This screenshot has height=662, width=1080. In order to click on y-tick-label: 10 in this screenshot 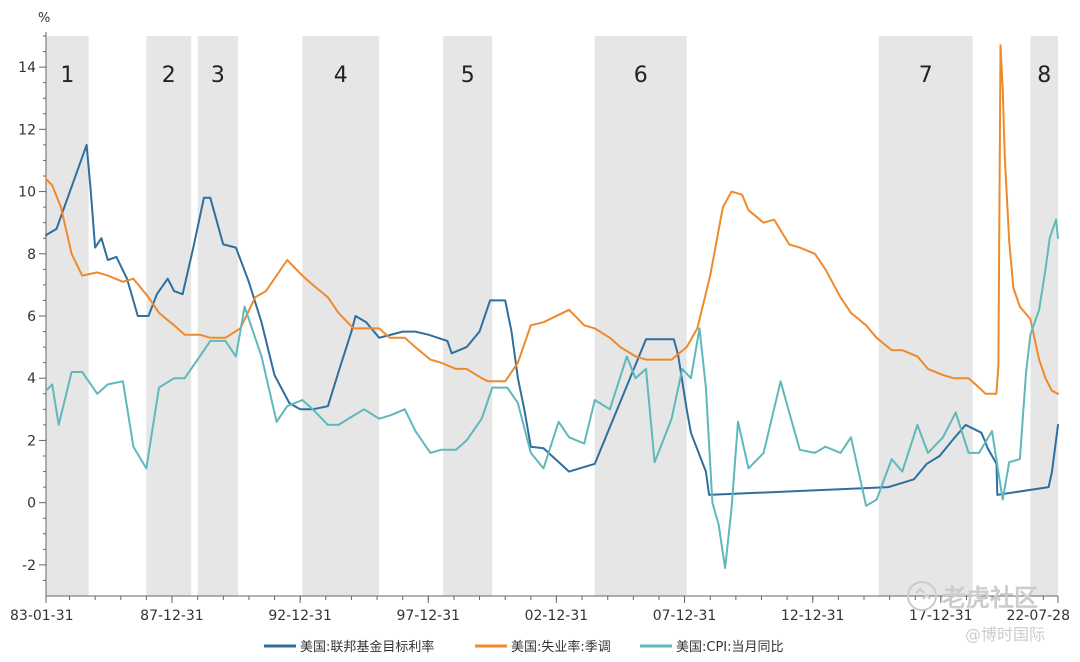, I will do `click(27, 193)`.